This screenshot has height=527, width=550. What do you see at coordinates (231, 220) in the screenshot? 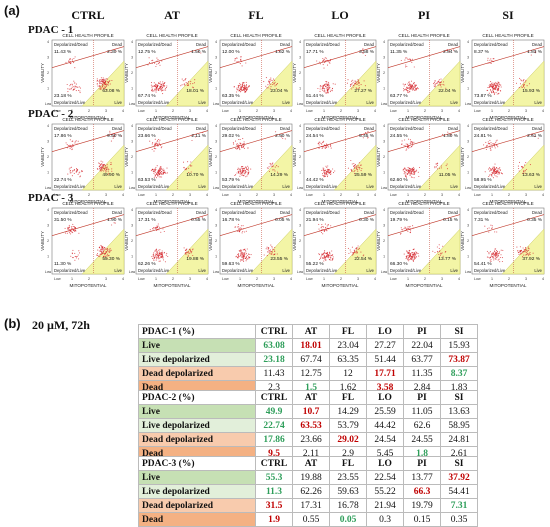
I see `quadrant-value-tl: 16.78 %` at bounding box center [231, 220].